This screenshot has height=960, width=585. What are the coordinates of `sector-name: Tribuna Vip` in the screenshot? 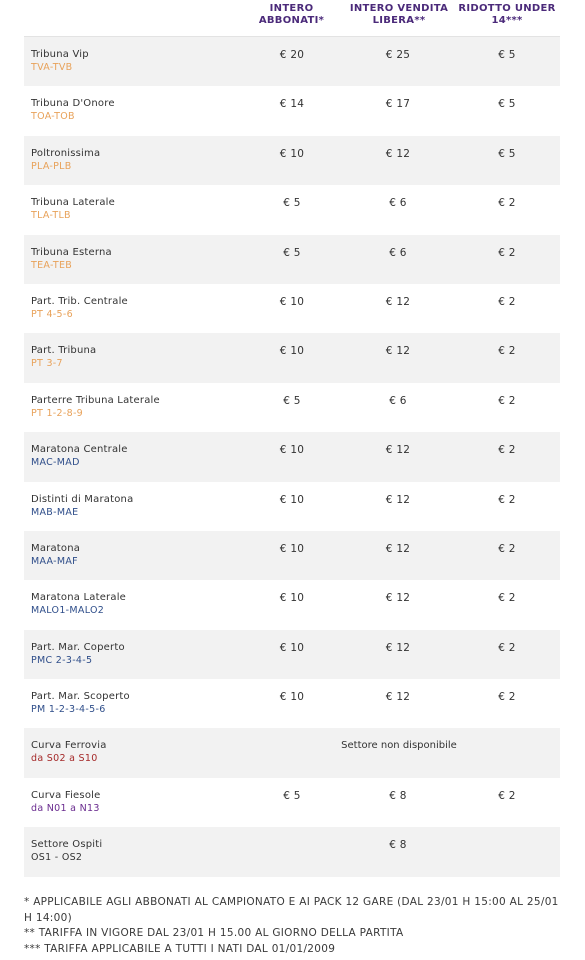 It's located at (60, 54).